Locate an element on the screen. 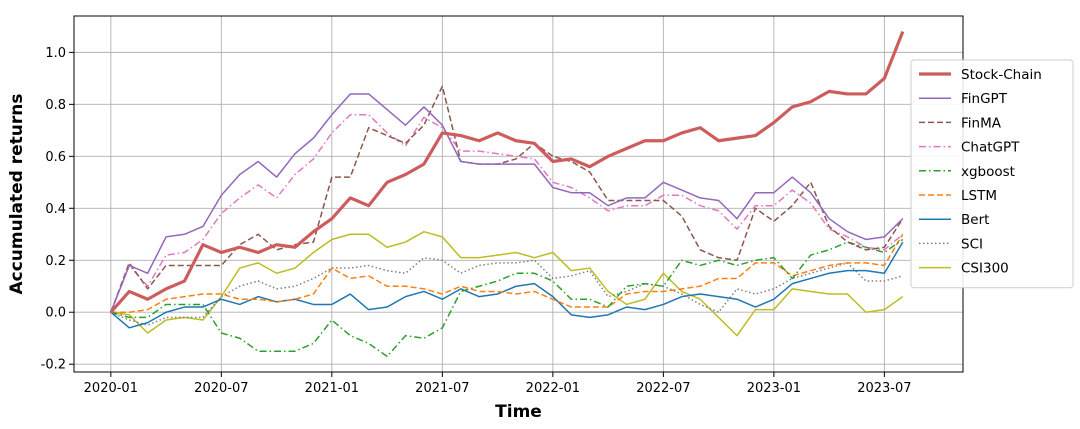  y-axis-title: Accumulated returns is located at coordinates (17, 193).